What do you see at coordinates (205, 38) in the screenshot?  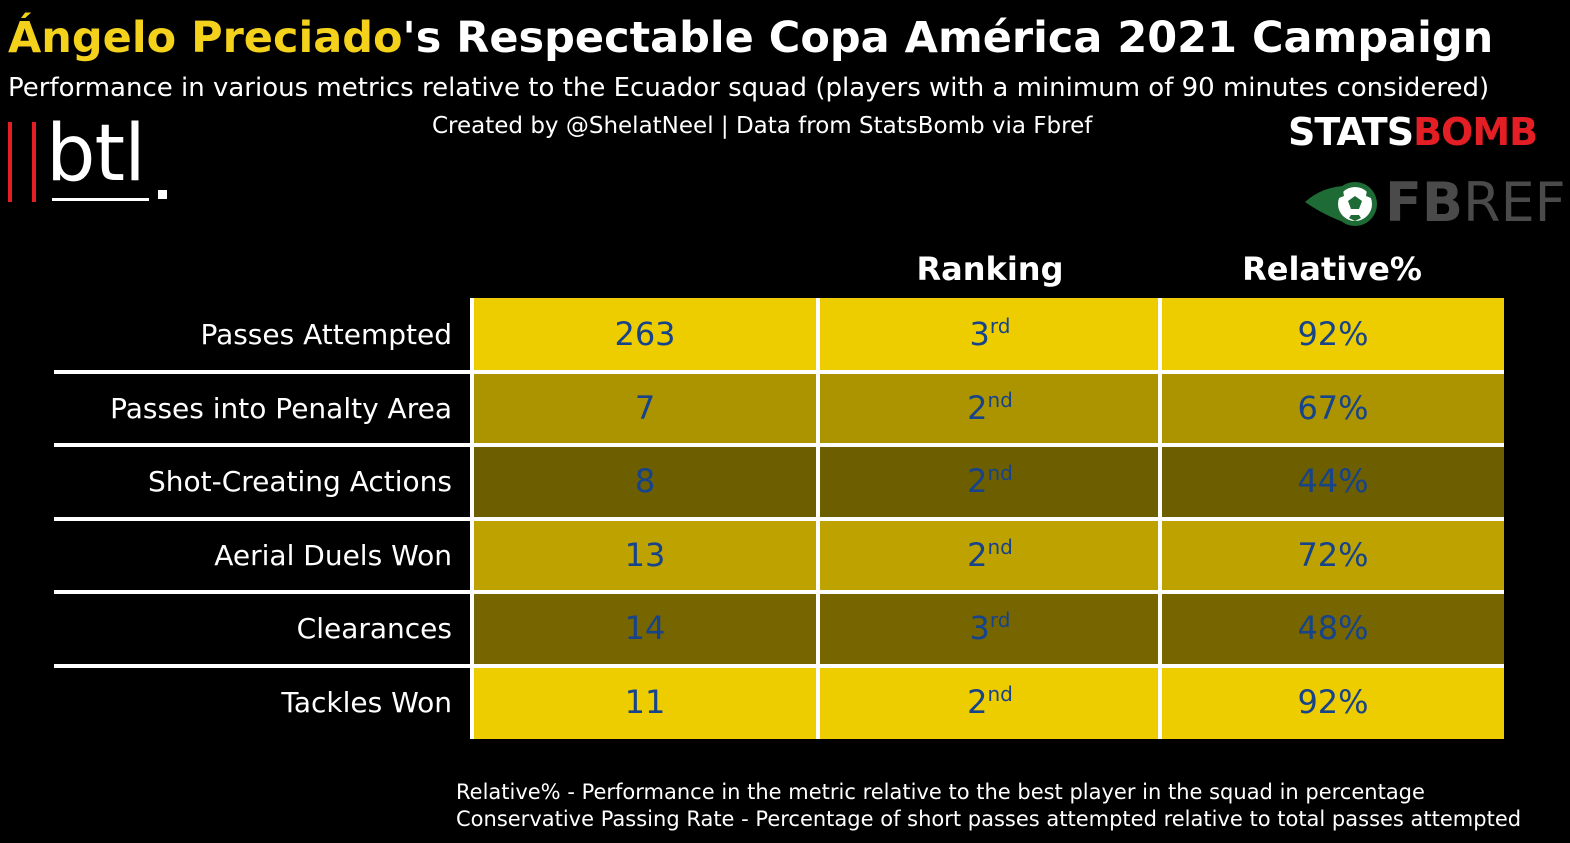 I see `player-name: Ángelo Preciado` at bounding box center [205, 38].